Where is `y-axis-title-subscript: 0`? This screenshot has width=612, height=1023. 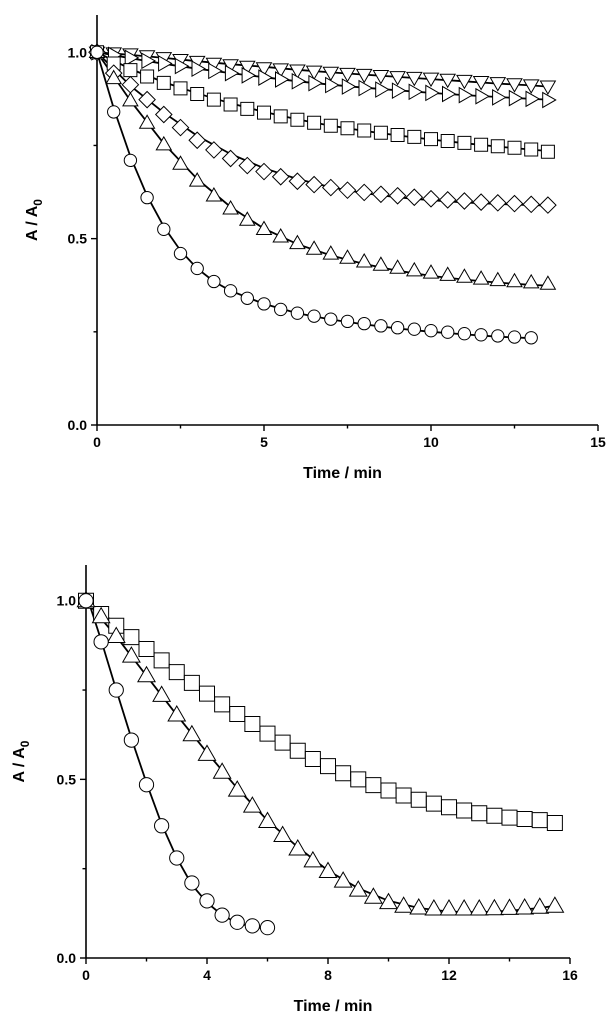 y-axis-title-subscript: 0 is located at coordinates (38, 202).